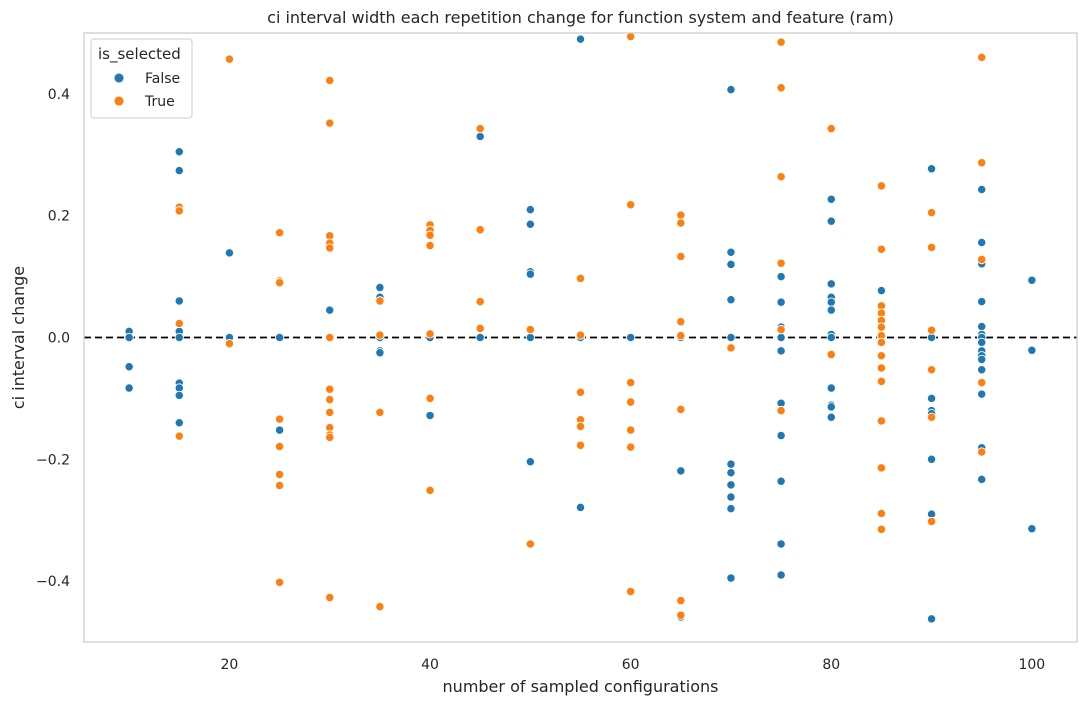 The height and width of the screenshot is (706, 1085). I want to click on x-axis-ticks: 20 40 60 80 100, so click(633, 665).